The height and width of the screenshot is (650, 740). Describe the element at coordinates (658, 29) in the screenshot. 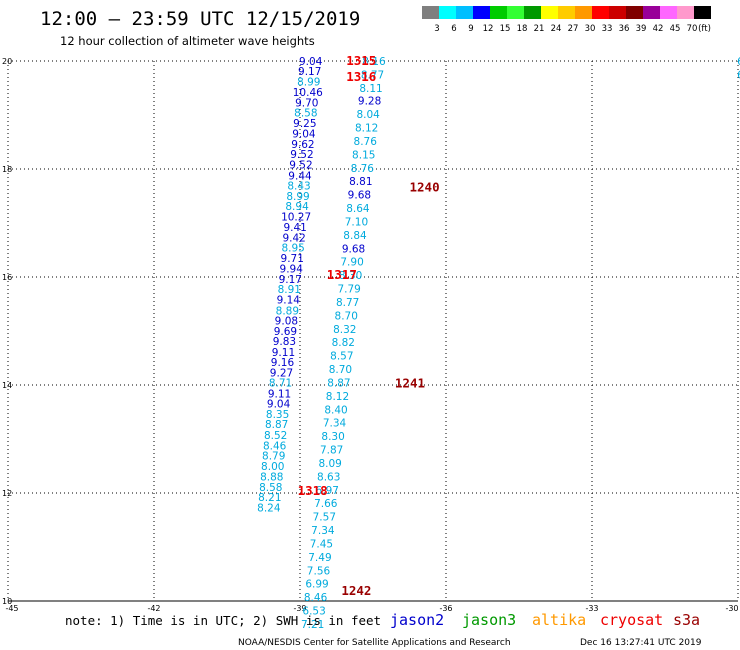

I see `color-scale-label: 42` at that location.